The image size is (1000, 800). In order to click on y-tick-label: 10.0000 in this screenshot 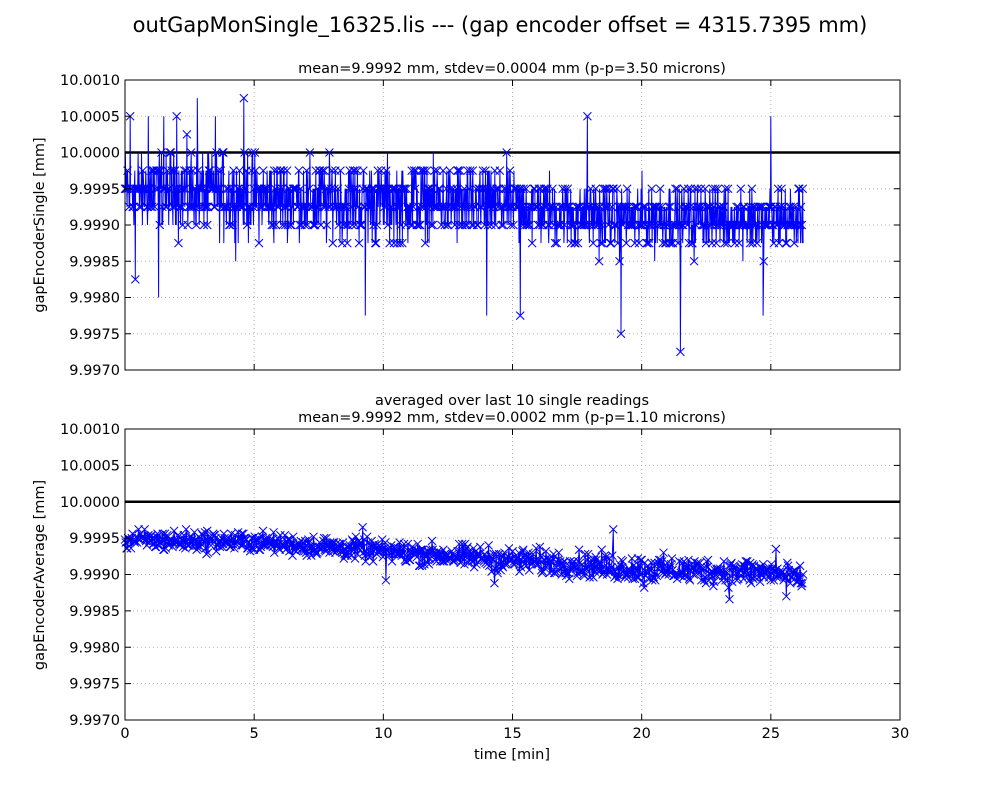, I will do `click(90, 503)`.